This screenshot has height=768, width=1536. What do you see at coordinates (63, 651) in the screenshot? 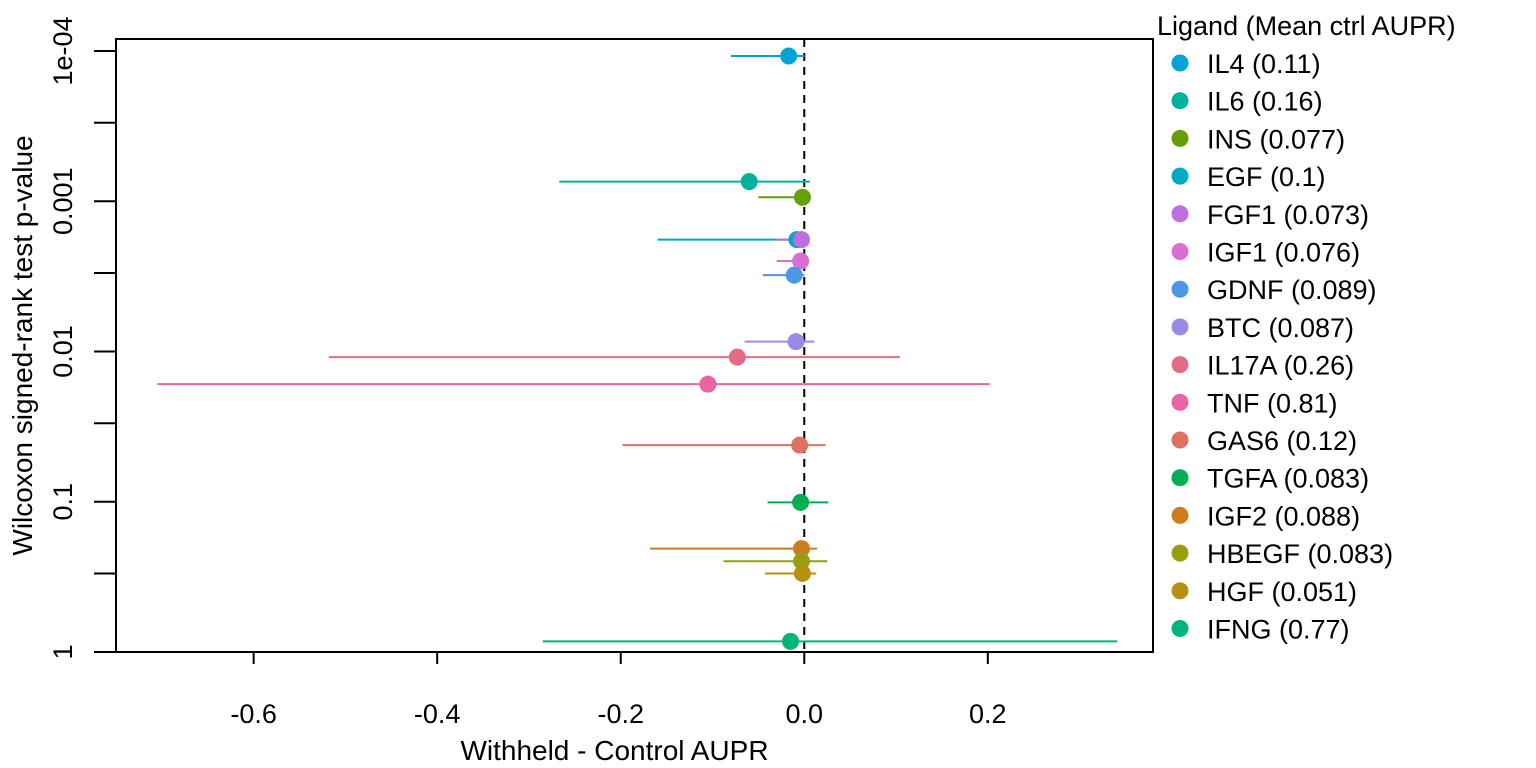
I see `y-tick-label: 1` at bounding box center [63, 651].